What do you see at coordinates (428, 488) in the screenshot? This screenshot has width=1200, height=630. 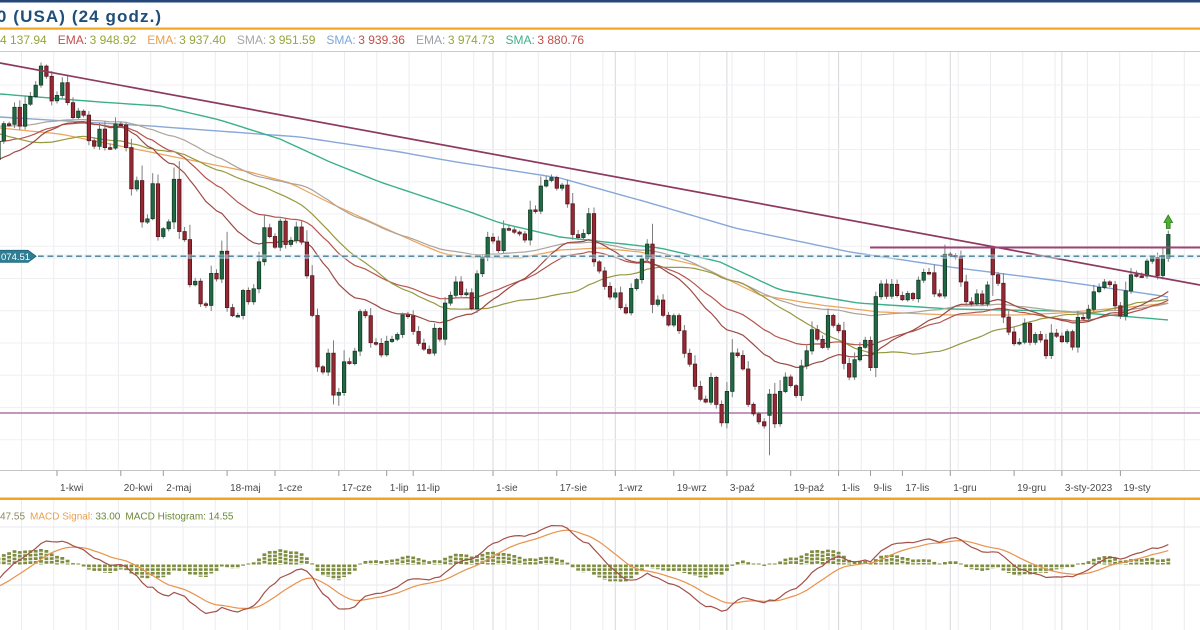 I see `svg-text: 11-lip` at bounding box center [428, 488].